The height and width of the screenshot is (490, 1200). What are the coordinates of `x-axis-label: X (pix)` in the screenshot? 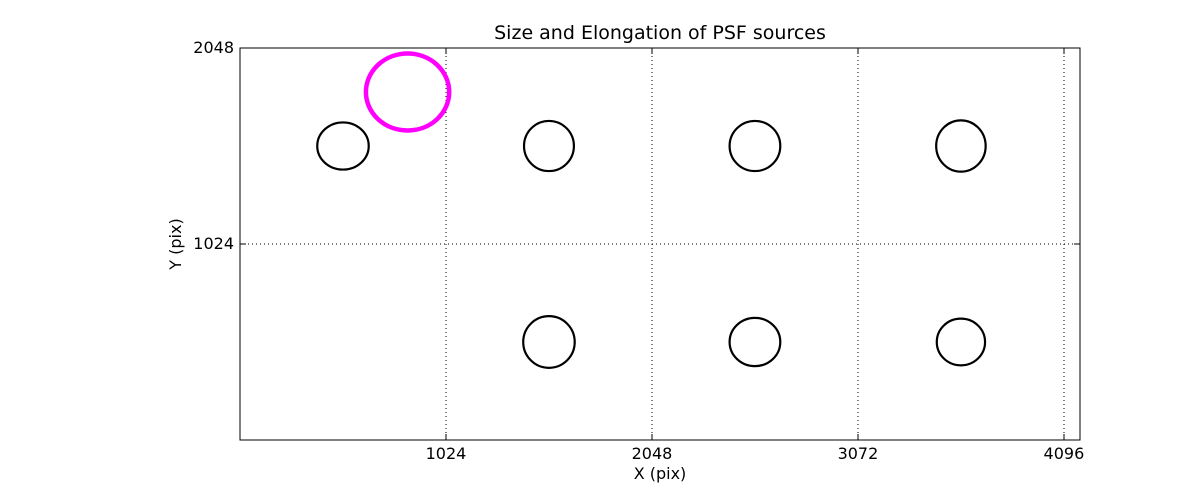 It's located at (660, 473).